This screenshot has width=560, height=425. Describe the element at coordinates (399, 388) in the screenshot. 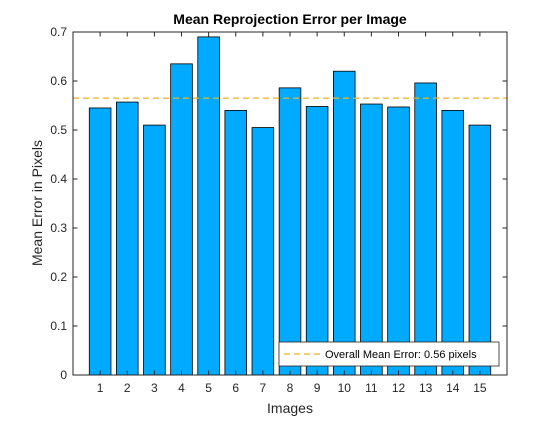

I see `x-tick-label: 12` at that location.